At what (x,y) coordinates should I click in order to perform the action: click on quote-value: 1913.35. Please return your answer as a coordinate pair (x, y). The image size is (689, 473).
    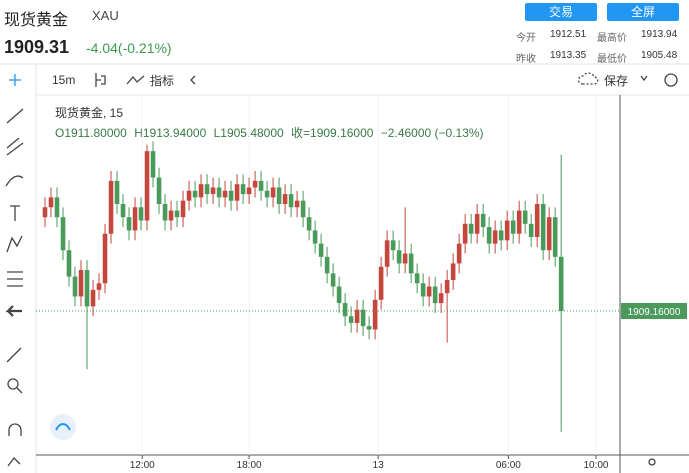
    Looking at the image, I should click on (568, 55).